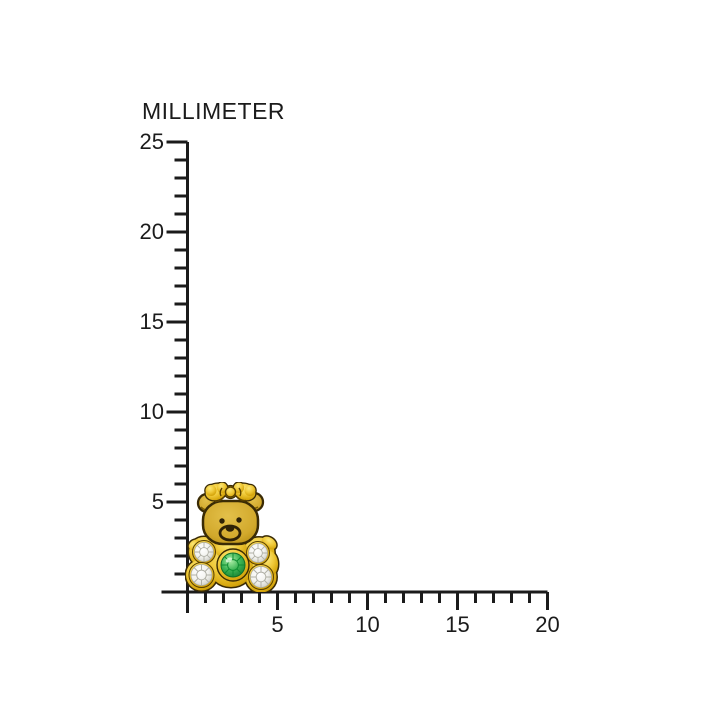 The height and width of the screenshot is (720, 720). What do you see at coordinates (547, 624) in the screenshot?
I see `x-axis-tick-label-20: 20` at bounding box center [547, 624].